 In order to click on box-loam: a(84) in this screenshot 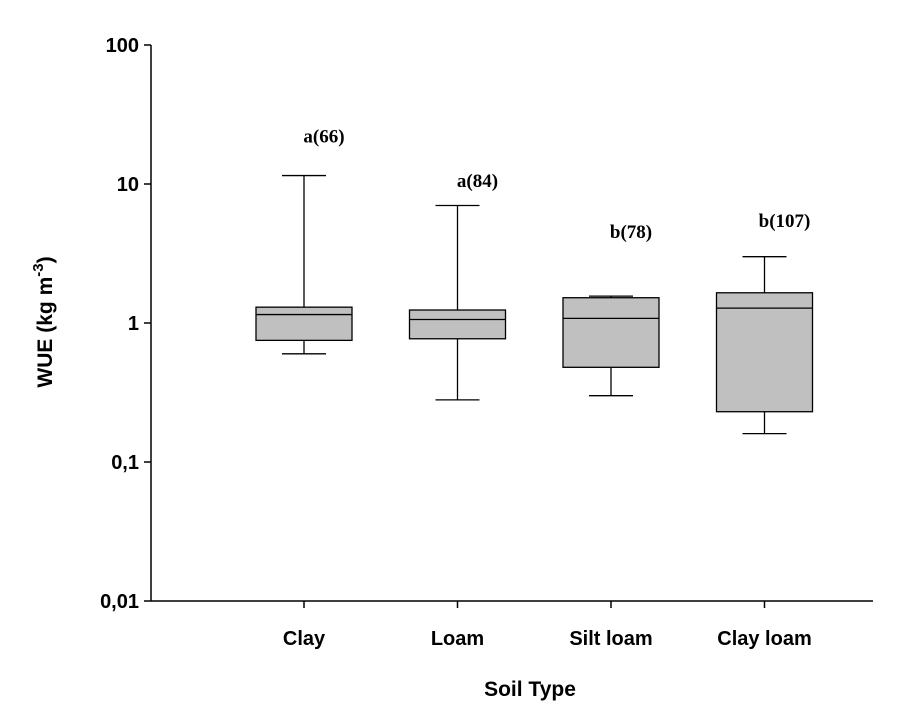, I will do `click(457, 286)`.